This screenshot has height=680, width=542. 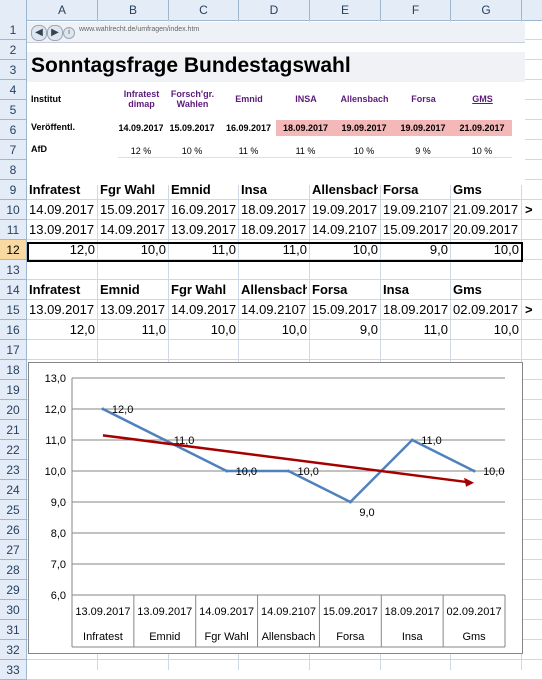 I want to click on y-tick-label: 7,0, so click(x=58, y=565).